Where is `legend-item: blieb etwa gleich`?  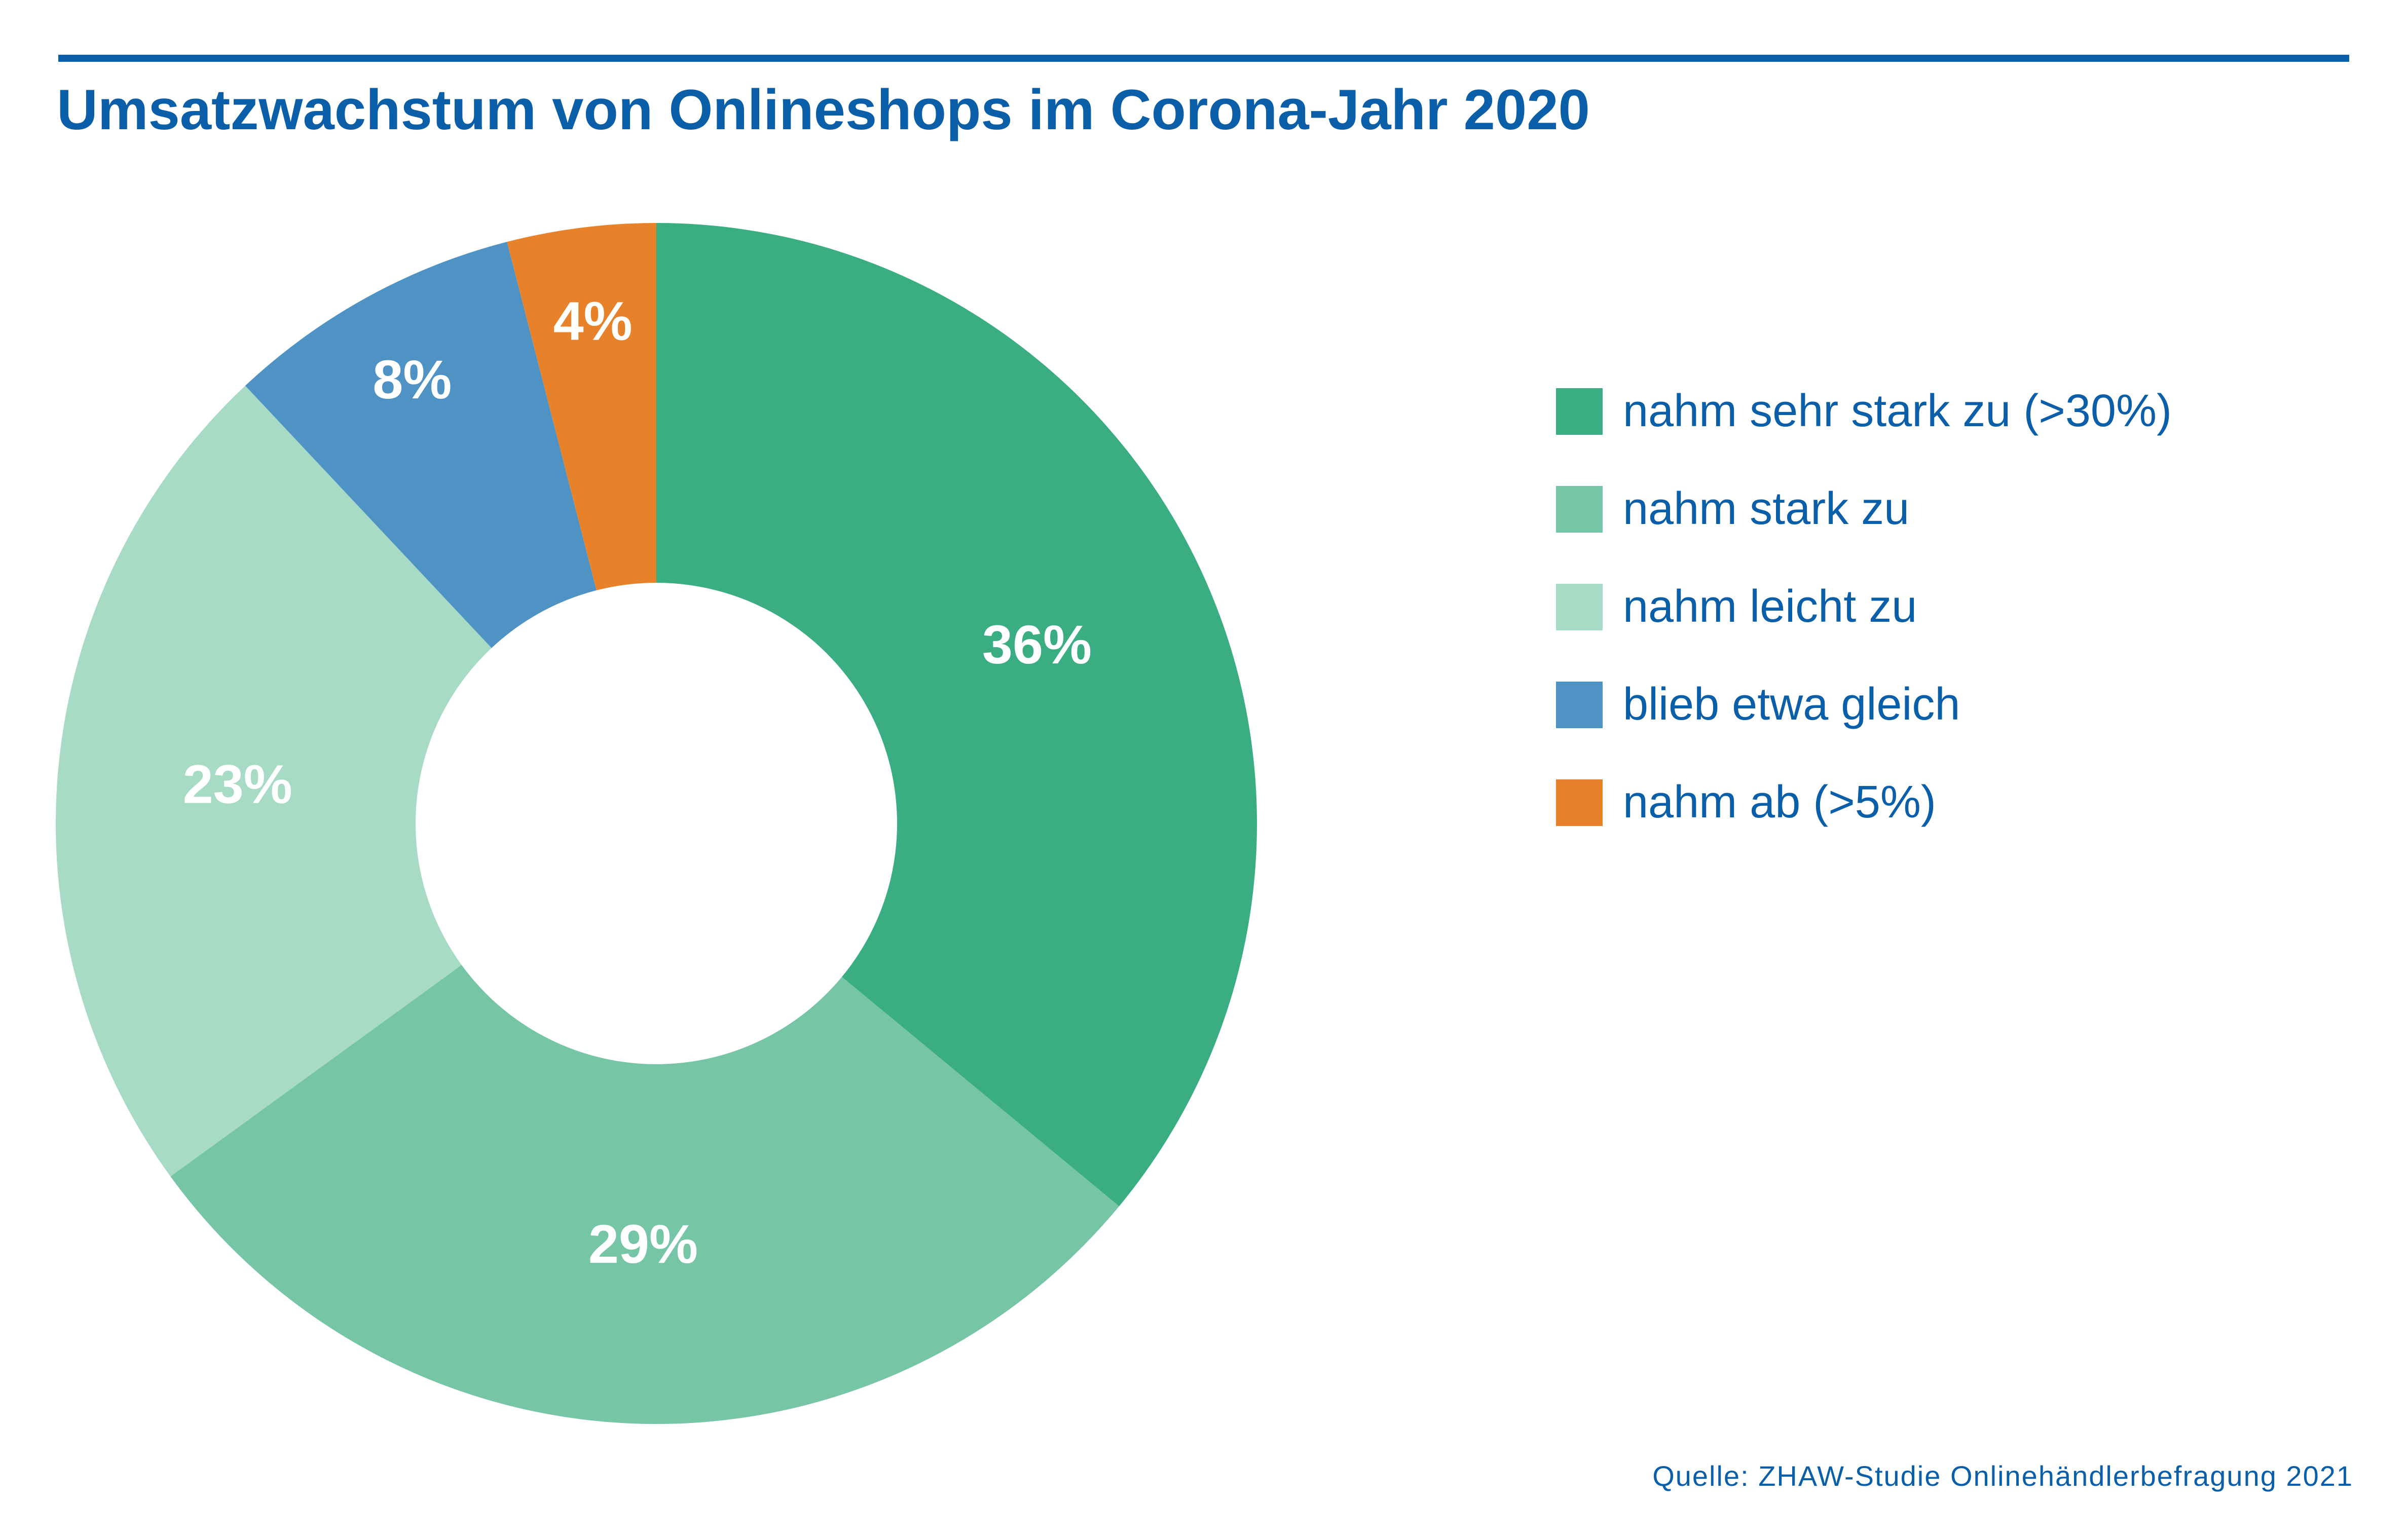
legend-item: blieb etwa gleich is located at coordinates (1864, 705).